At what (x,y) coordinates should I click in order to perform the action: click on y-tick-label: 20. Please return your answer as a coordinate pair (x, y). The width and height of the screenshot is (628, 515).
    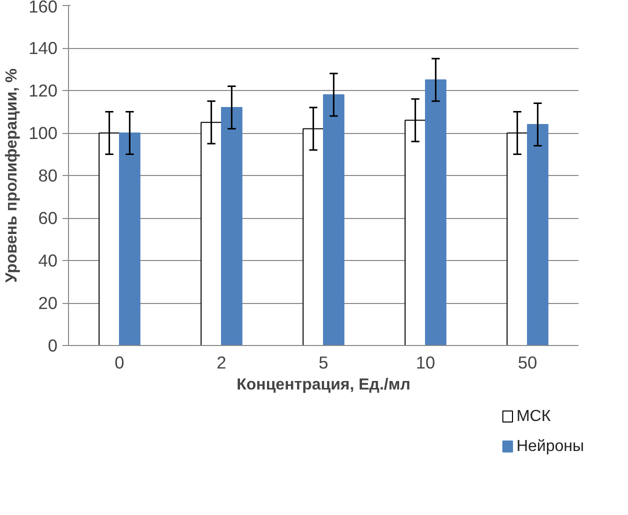
    Looking at the image, I should click on (48, 303).